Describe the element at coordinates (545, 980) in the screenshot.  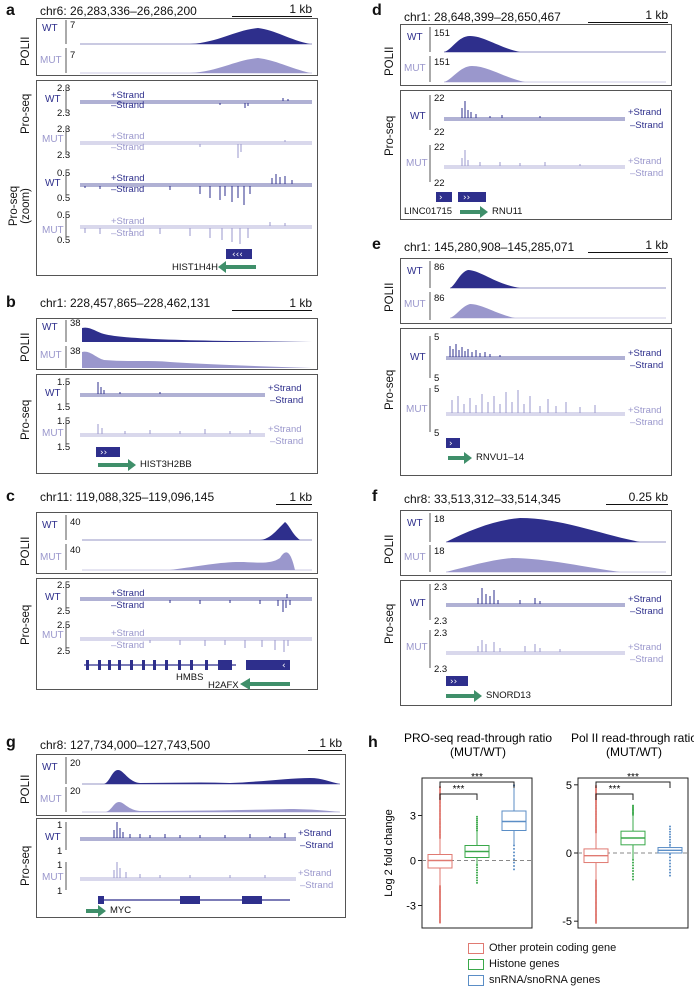
I see `legend-label: snRNA/snoRNA genes` at that location.